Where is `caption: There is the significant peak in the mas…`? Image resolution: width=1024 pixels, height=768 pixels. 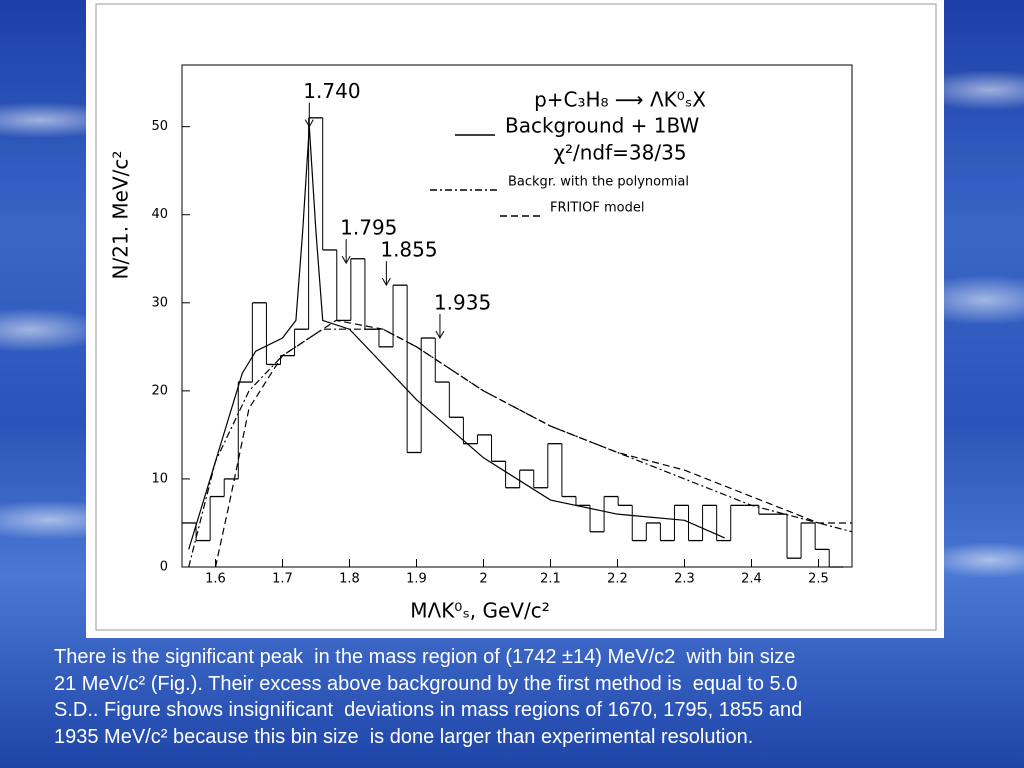 caption: There is the significant peak in the mas… is located at coordinates (428, 697).